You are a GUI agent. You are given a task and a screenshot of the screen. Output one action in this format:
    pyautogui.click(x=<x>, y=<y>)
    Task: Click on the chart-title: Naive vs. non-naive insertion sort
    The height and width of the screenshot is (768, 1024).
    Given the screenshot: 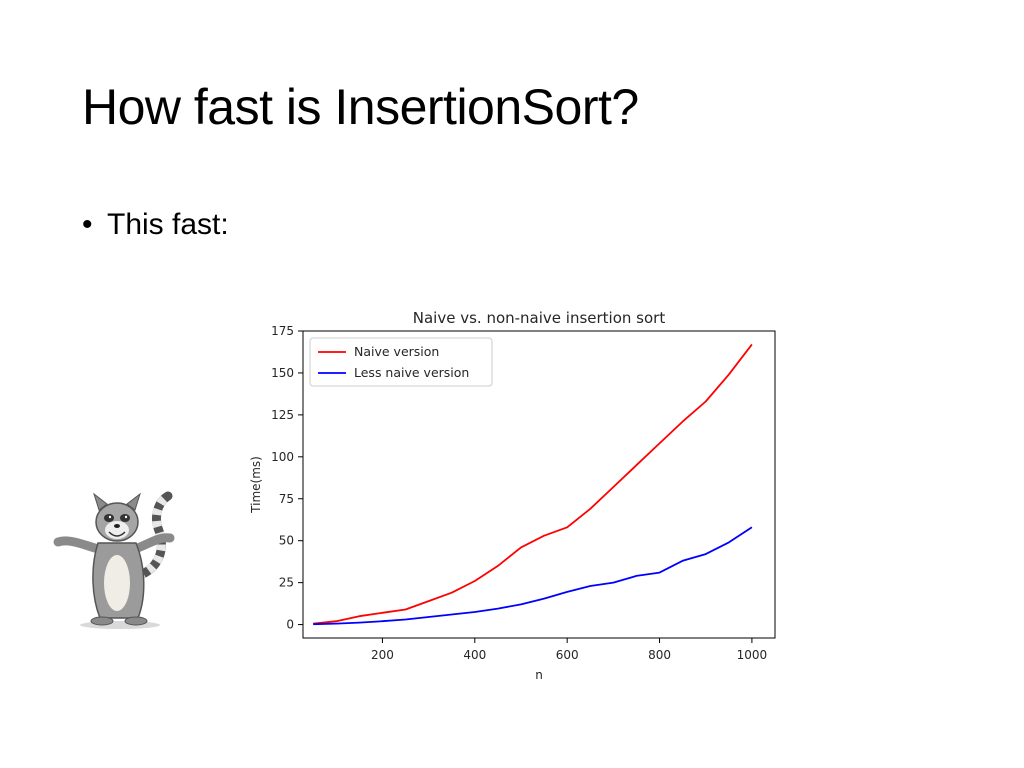 What is the action you would take?
    pyautogui.click(x=539, y=318)
    